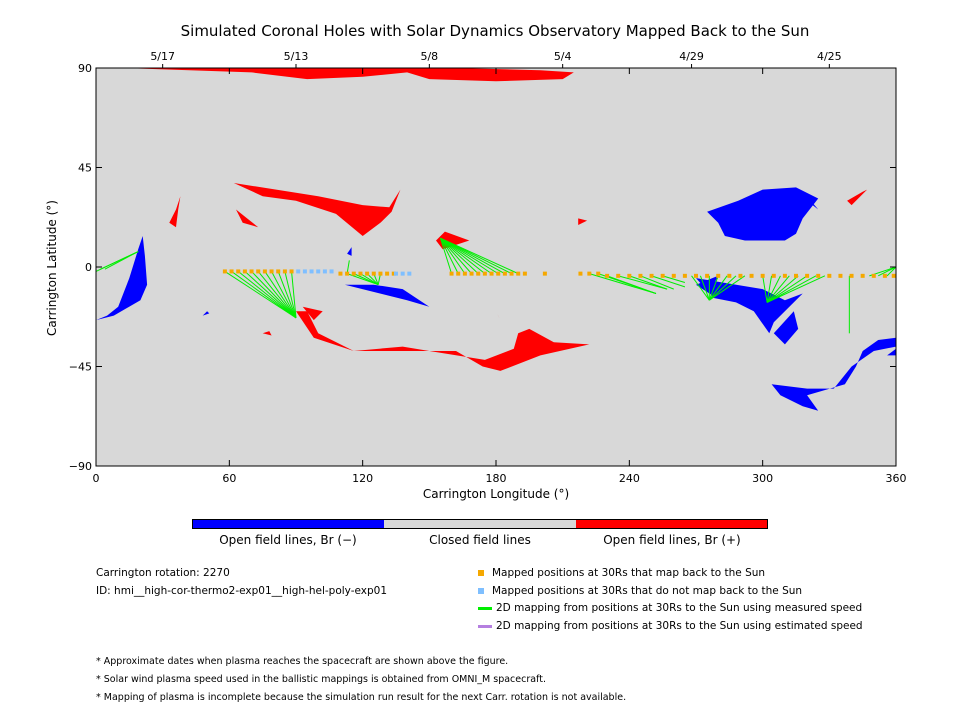 Image resolution: width=960 pixels, height=720 pixels. Describe the element at coordinates (288, 540) in the screenshot. I see `colorbar-label-negative: Open field lines, Br (−)` at that location.